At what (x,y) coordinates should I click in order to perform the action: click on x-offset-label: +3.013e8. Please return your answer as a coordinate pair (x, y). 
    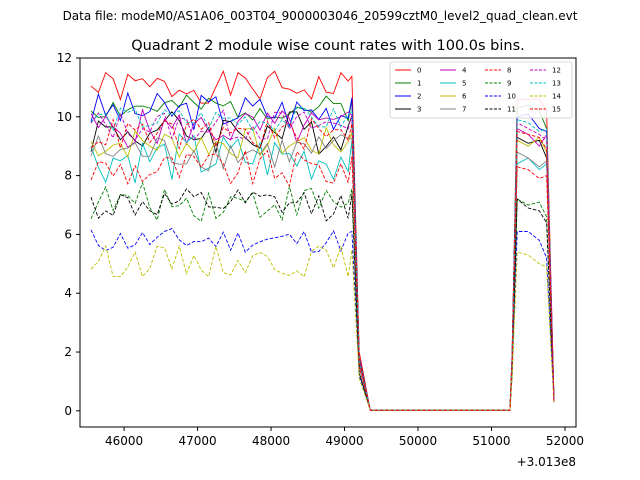
    Looking at the image, I should click on (546, 462).